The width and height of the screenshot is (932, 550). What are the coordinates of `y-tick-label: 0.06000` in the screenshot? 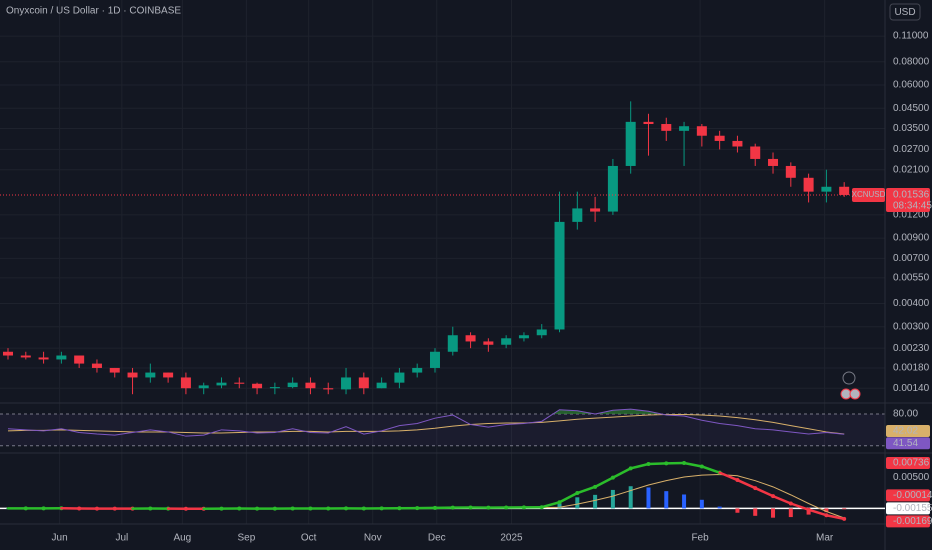 It's located at (911, 85).